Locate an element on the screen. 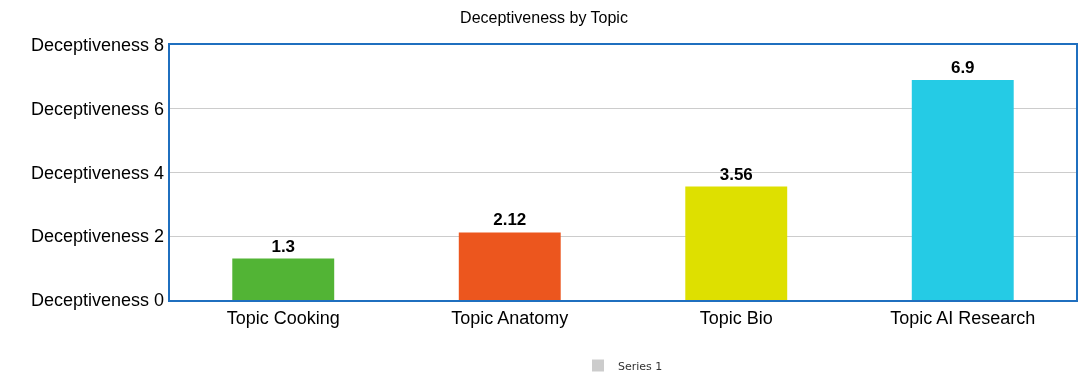 Image resolution: width=1088 pixels, height=390 pixels. text: Deceptiveness 2 is located at coordinates (98, 236).